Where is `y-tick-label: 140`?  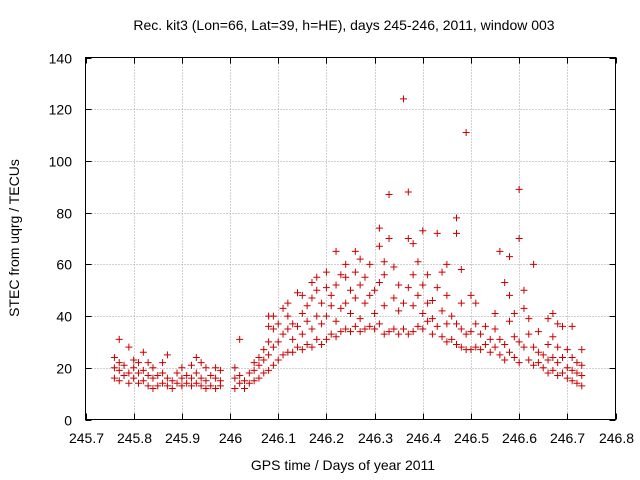
y-tick-label: 140 is located at coordinates (61, 59).